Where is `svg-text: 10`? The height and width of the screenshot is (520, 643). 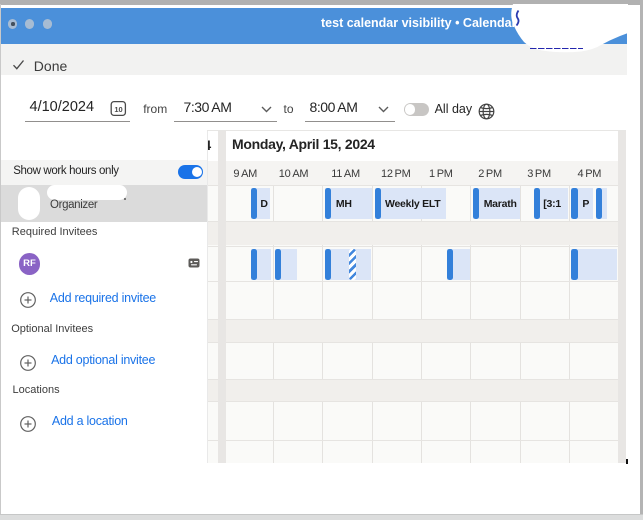
svg-text: 10 is located at coordinates (118, 109).